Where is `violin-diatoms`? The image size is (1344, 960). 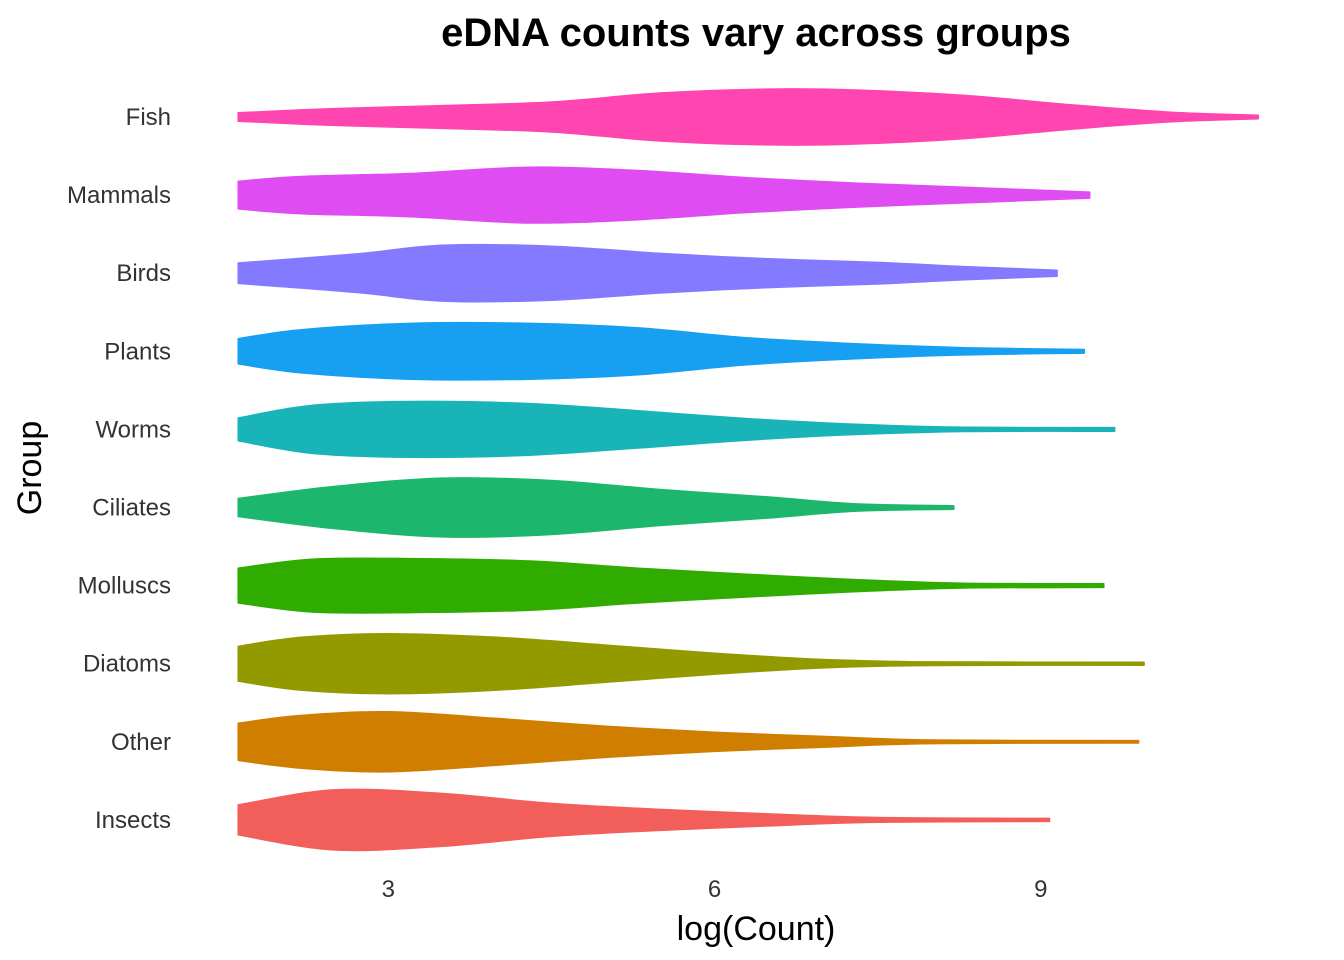 violin-diatoms is located at coordinates (691, 663).